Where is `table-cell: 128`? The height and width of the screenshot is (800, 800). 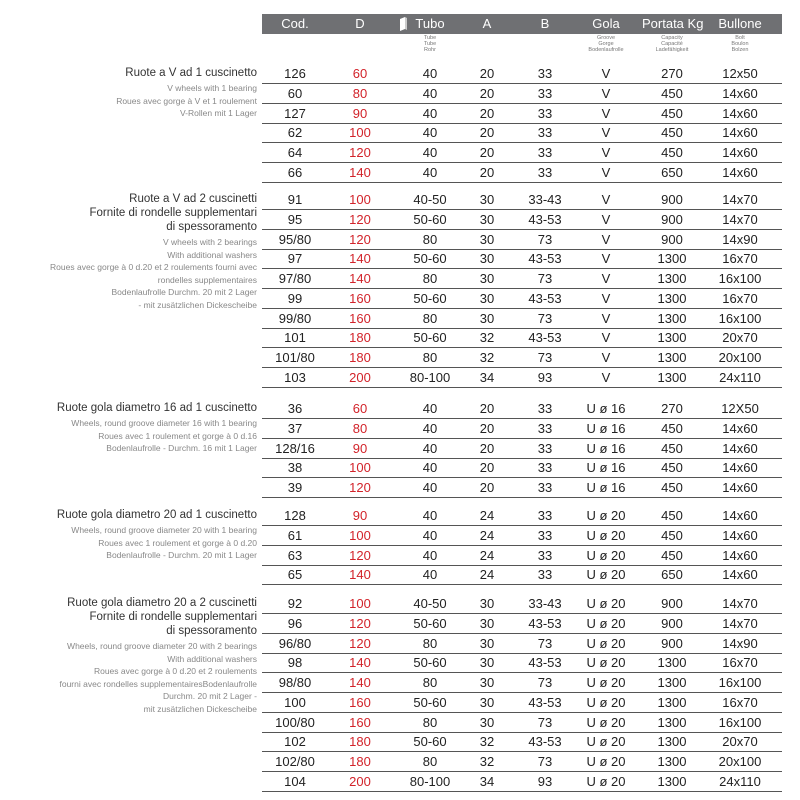
table-cell: 128 is located at coordinates (295, 515).